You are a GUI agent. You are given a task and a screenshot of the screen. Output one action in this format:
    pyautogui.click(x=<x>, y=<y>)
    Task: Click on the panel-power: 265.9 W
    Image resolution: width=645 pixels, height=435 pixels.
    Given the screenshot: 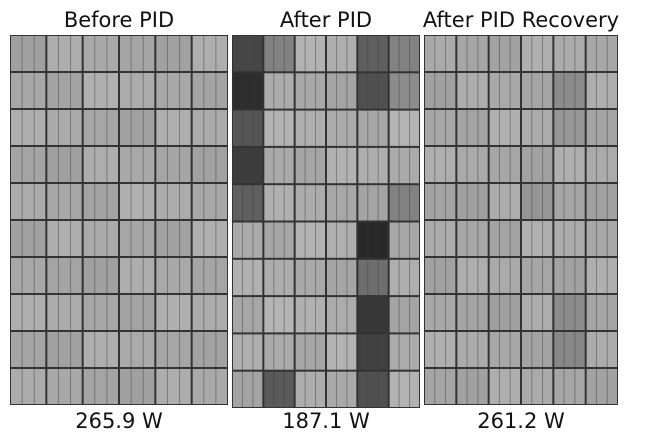 What is the action you would take?
    pyautogui.click(x=119, y=421)
    